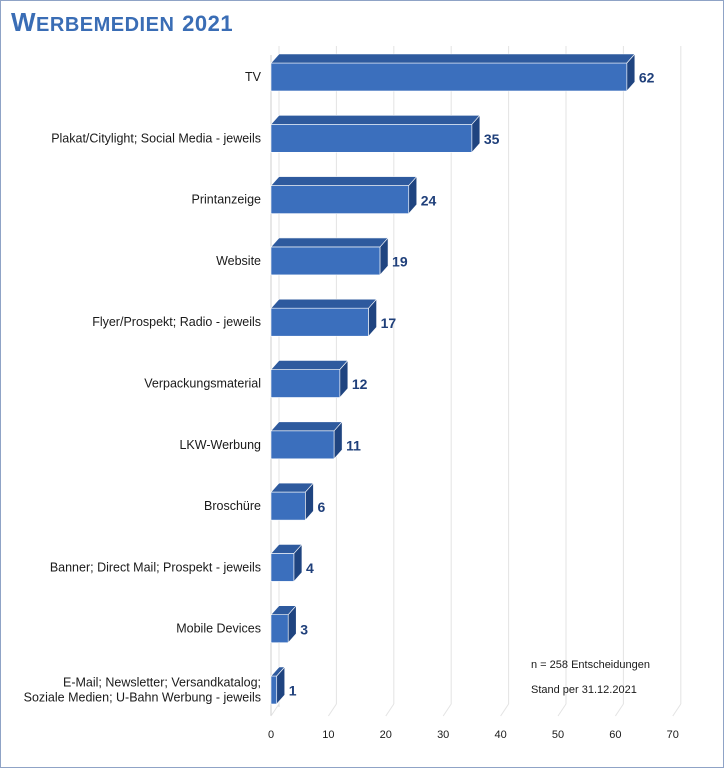 The image size is (724, 768). What do you see at coordinates (227, 200) in the screenshot?
I see `category-label: Printanzeige` at bounding box center [227, 200].